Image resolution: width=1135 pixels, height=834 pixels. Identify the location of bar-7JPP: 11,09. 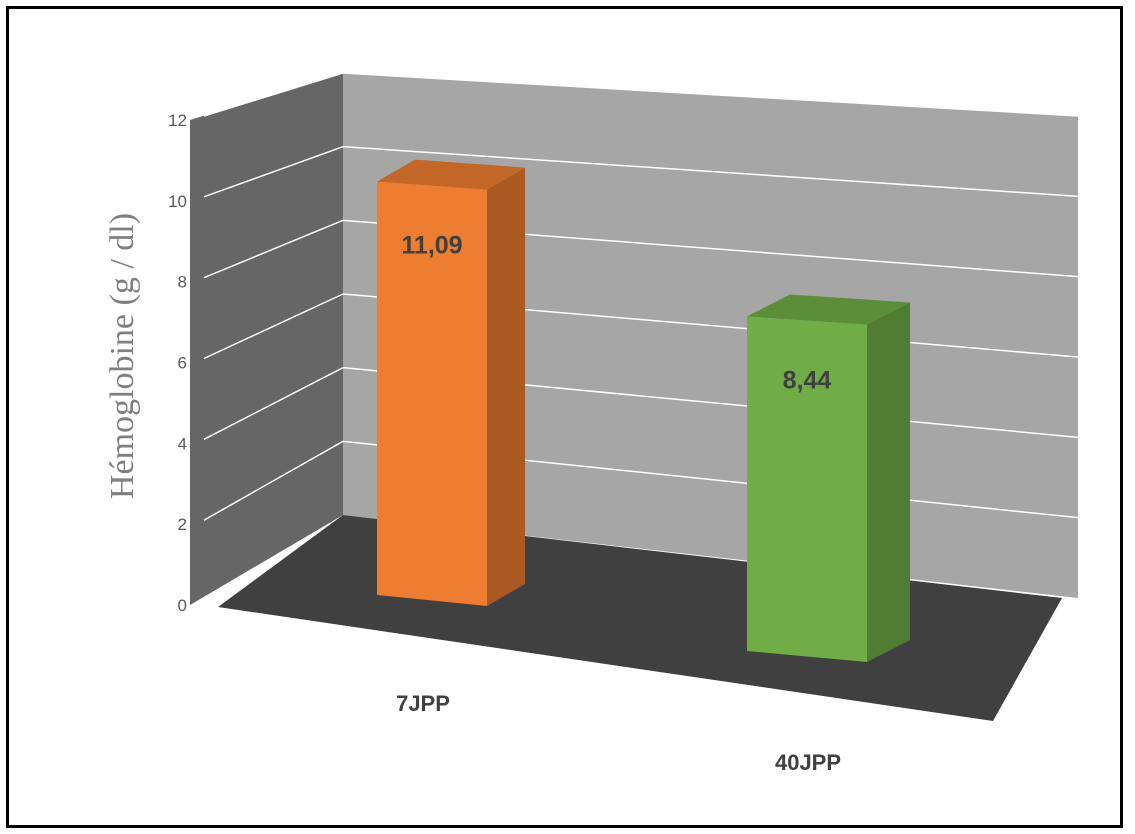
(451, 382).